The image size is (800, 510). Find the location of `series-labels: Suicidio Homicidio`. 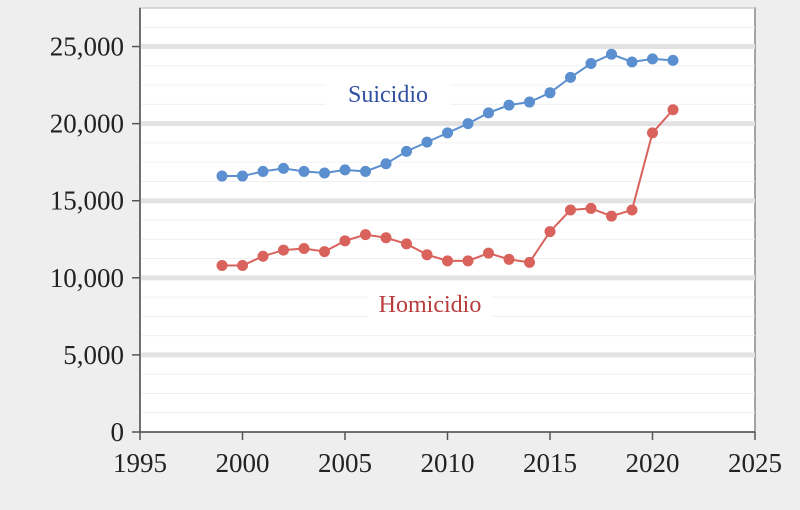

series-labels: Suicidio Homicidio is located at coordinates (409, 202).